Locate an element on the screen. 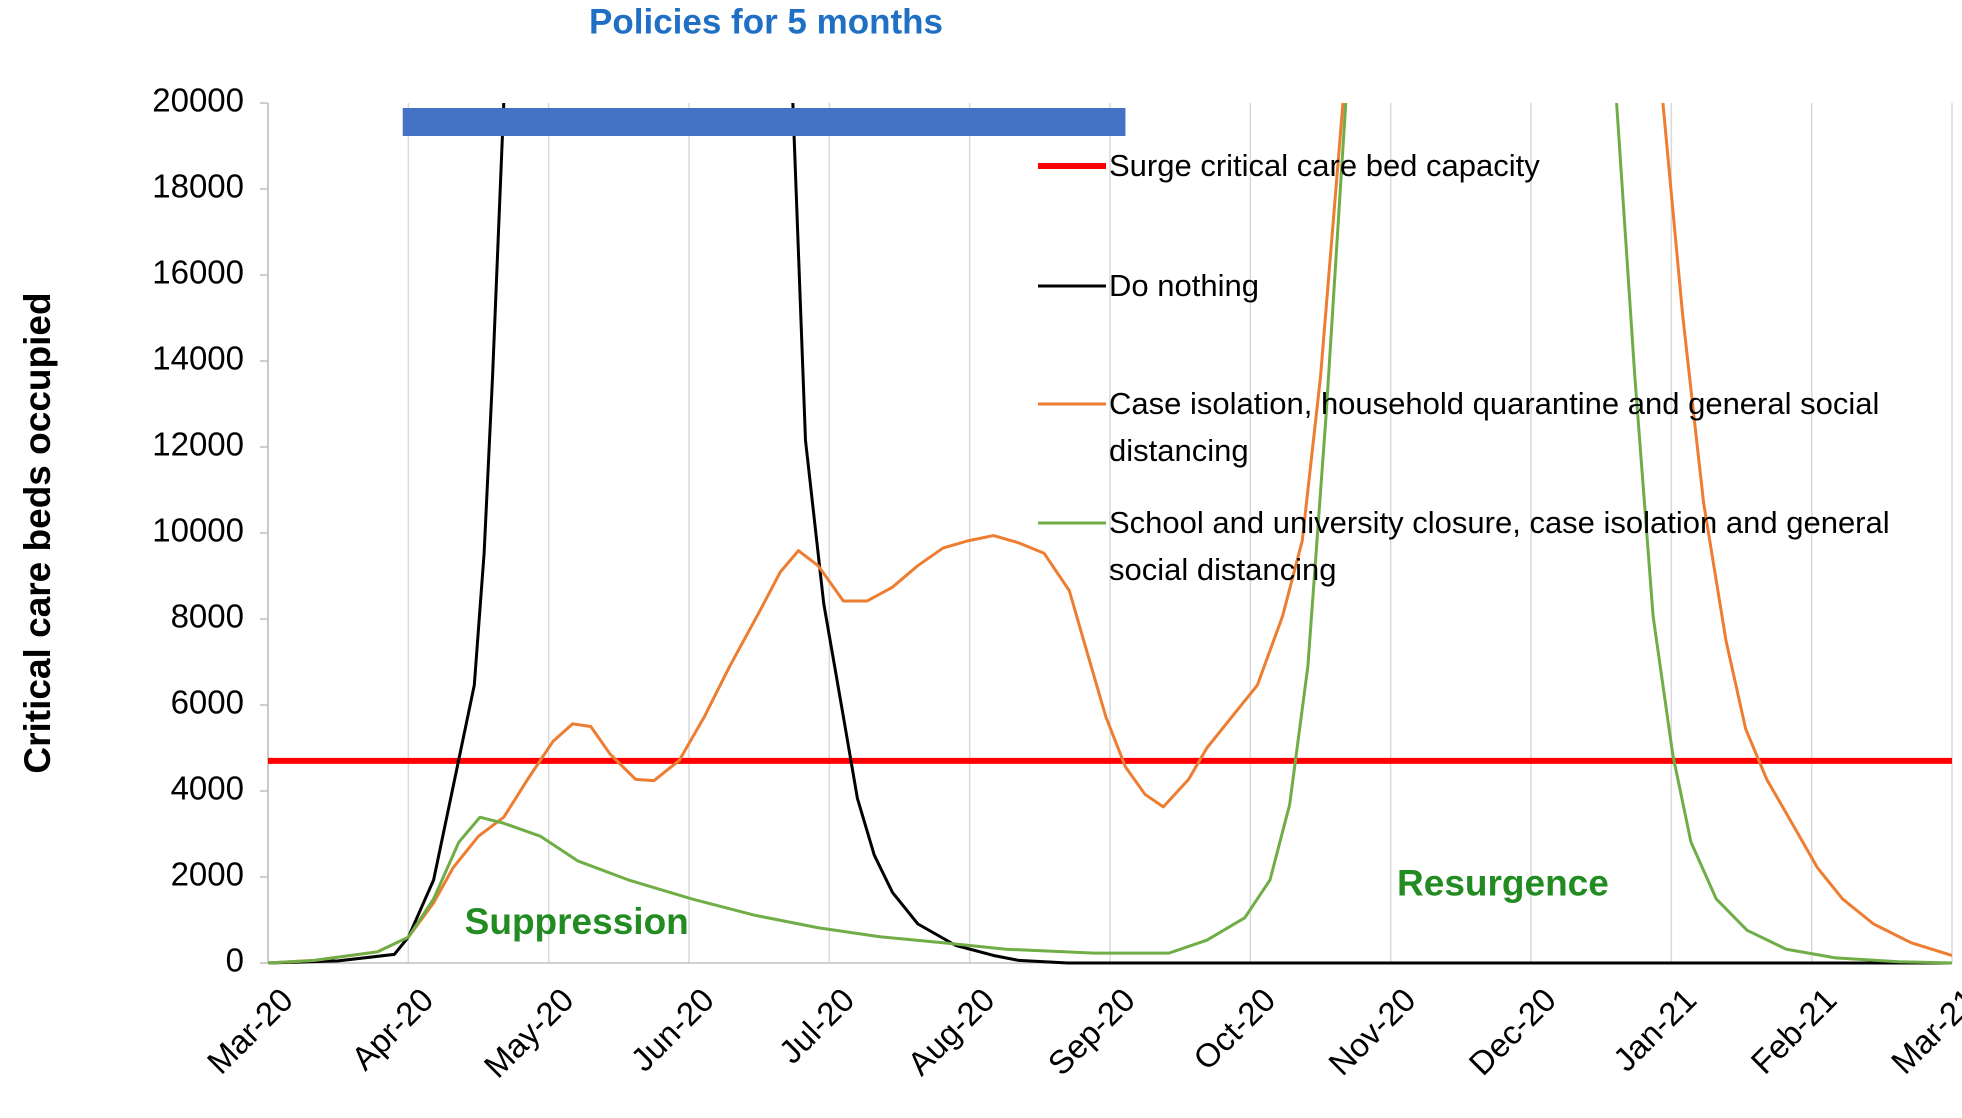 The image size is (1962, 1118). x-tick-label: Jan-21 is located at coordinates (1655, 1030).